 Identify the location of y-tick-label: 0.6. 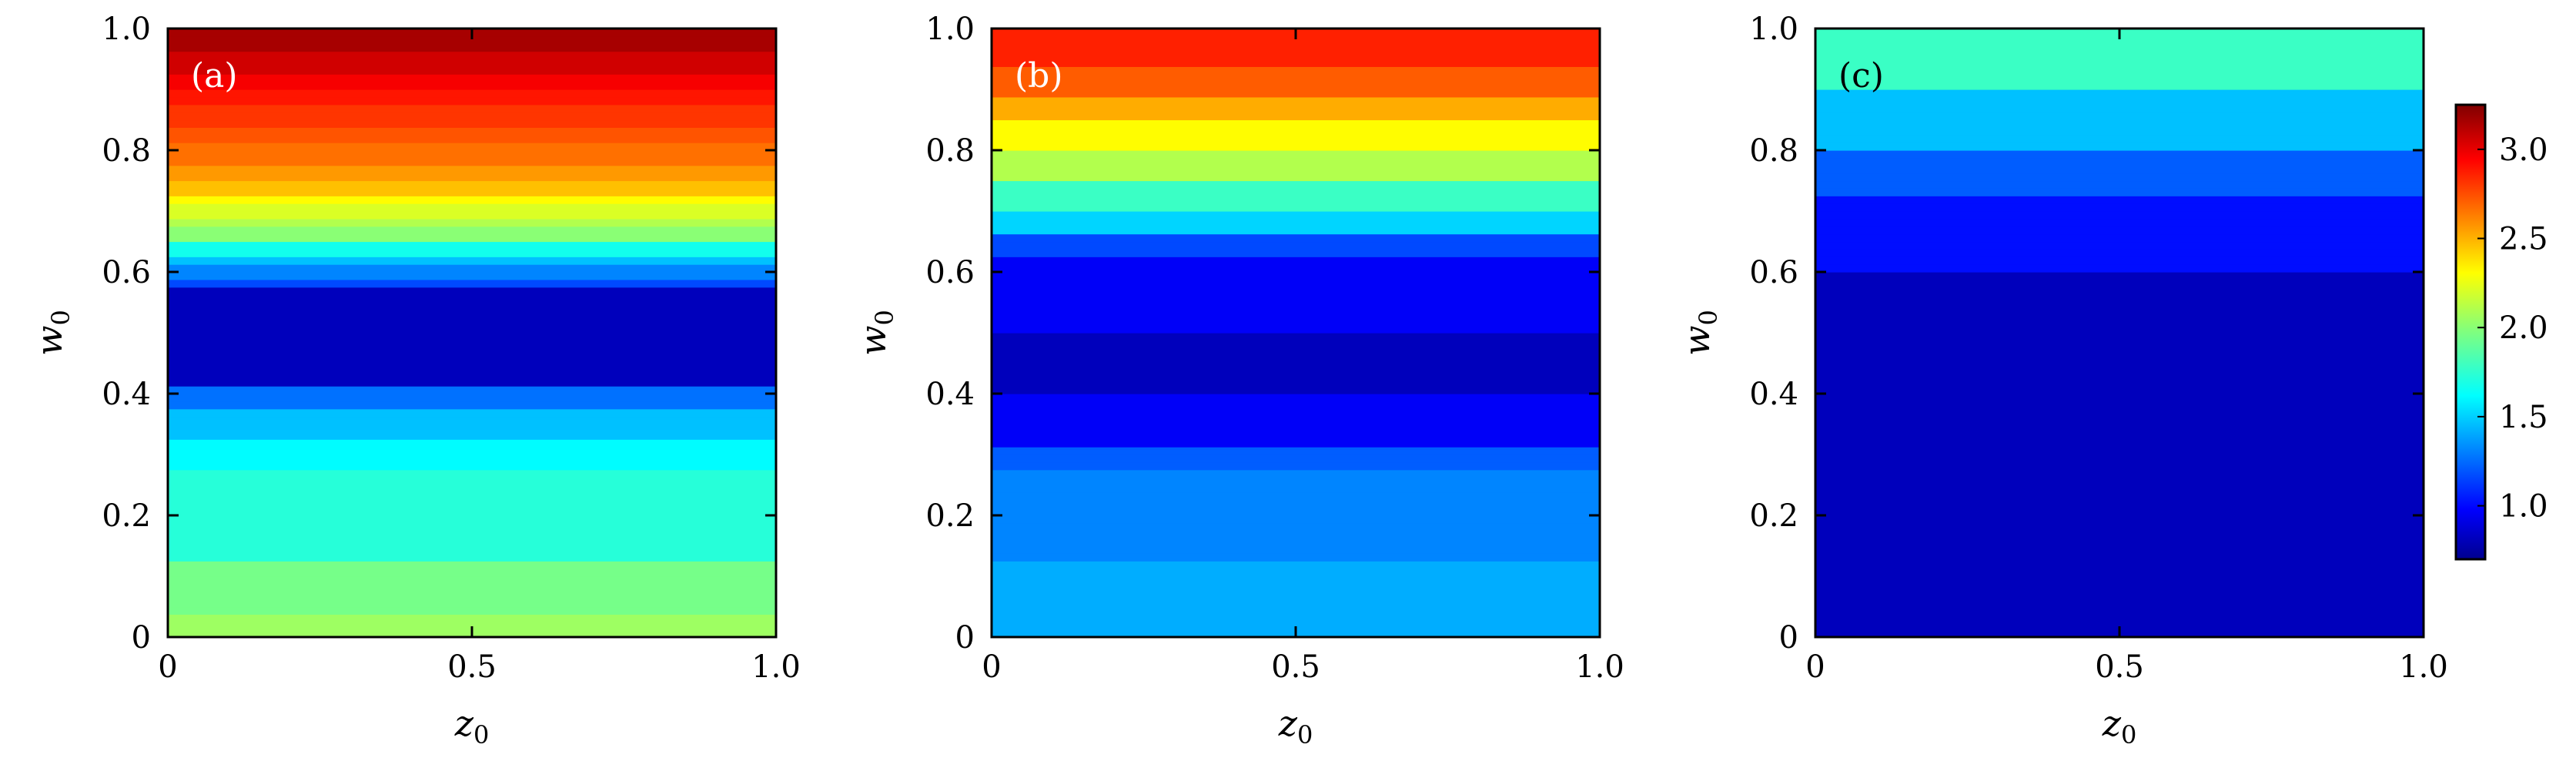
(1774, 273).